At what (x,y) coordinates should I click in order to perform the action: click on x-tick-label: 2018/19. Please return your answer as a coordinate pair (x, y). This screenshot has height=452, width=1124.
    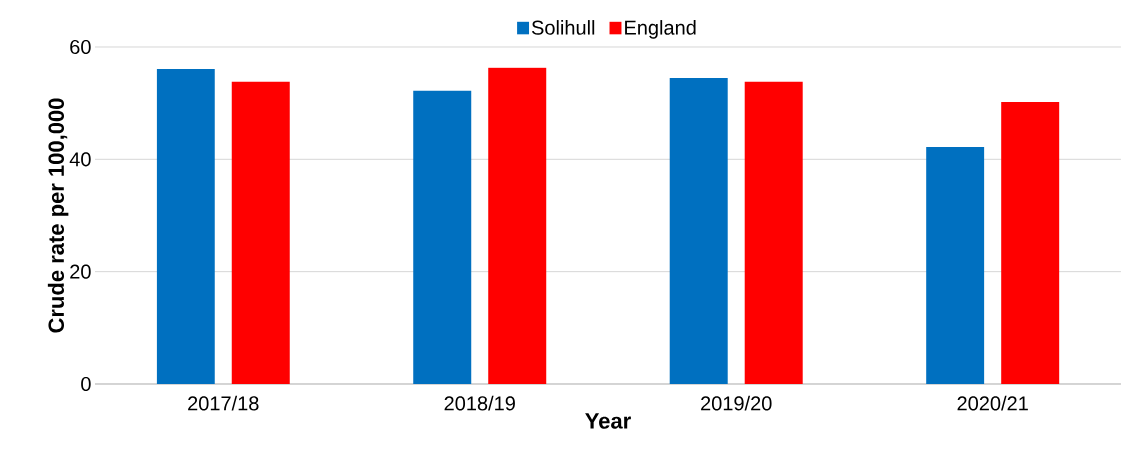
    Looking at the image, I should click on (479, 403).